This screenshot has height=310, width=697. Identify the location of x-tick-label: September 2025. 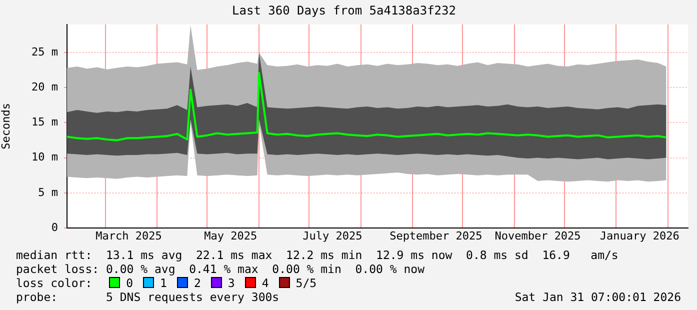
(436, 235).